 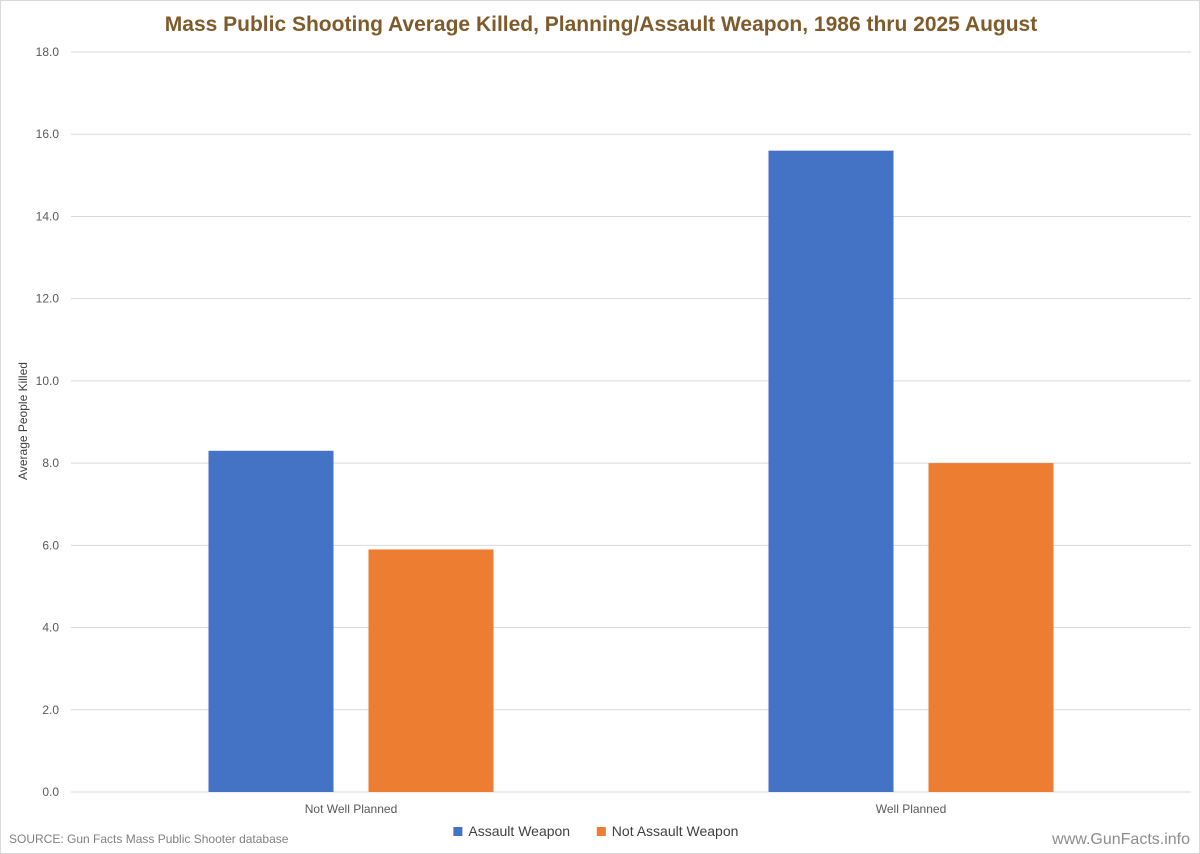 What do you see at coordinates (48, 216) in the screenshot?
I see `y-tick-label: 14.0` at bounding box center [48, 216].